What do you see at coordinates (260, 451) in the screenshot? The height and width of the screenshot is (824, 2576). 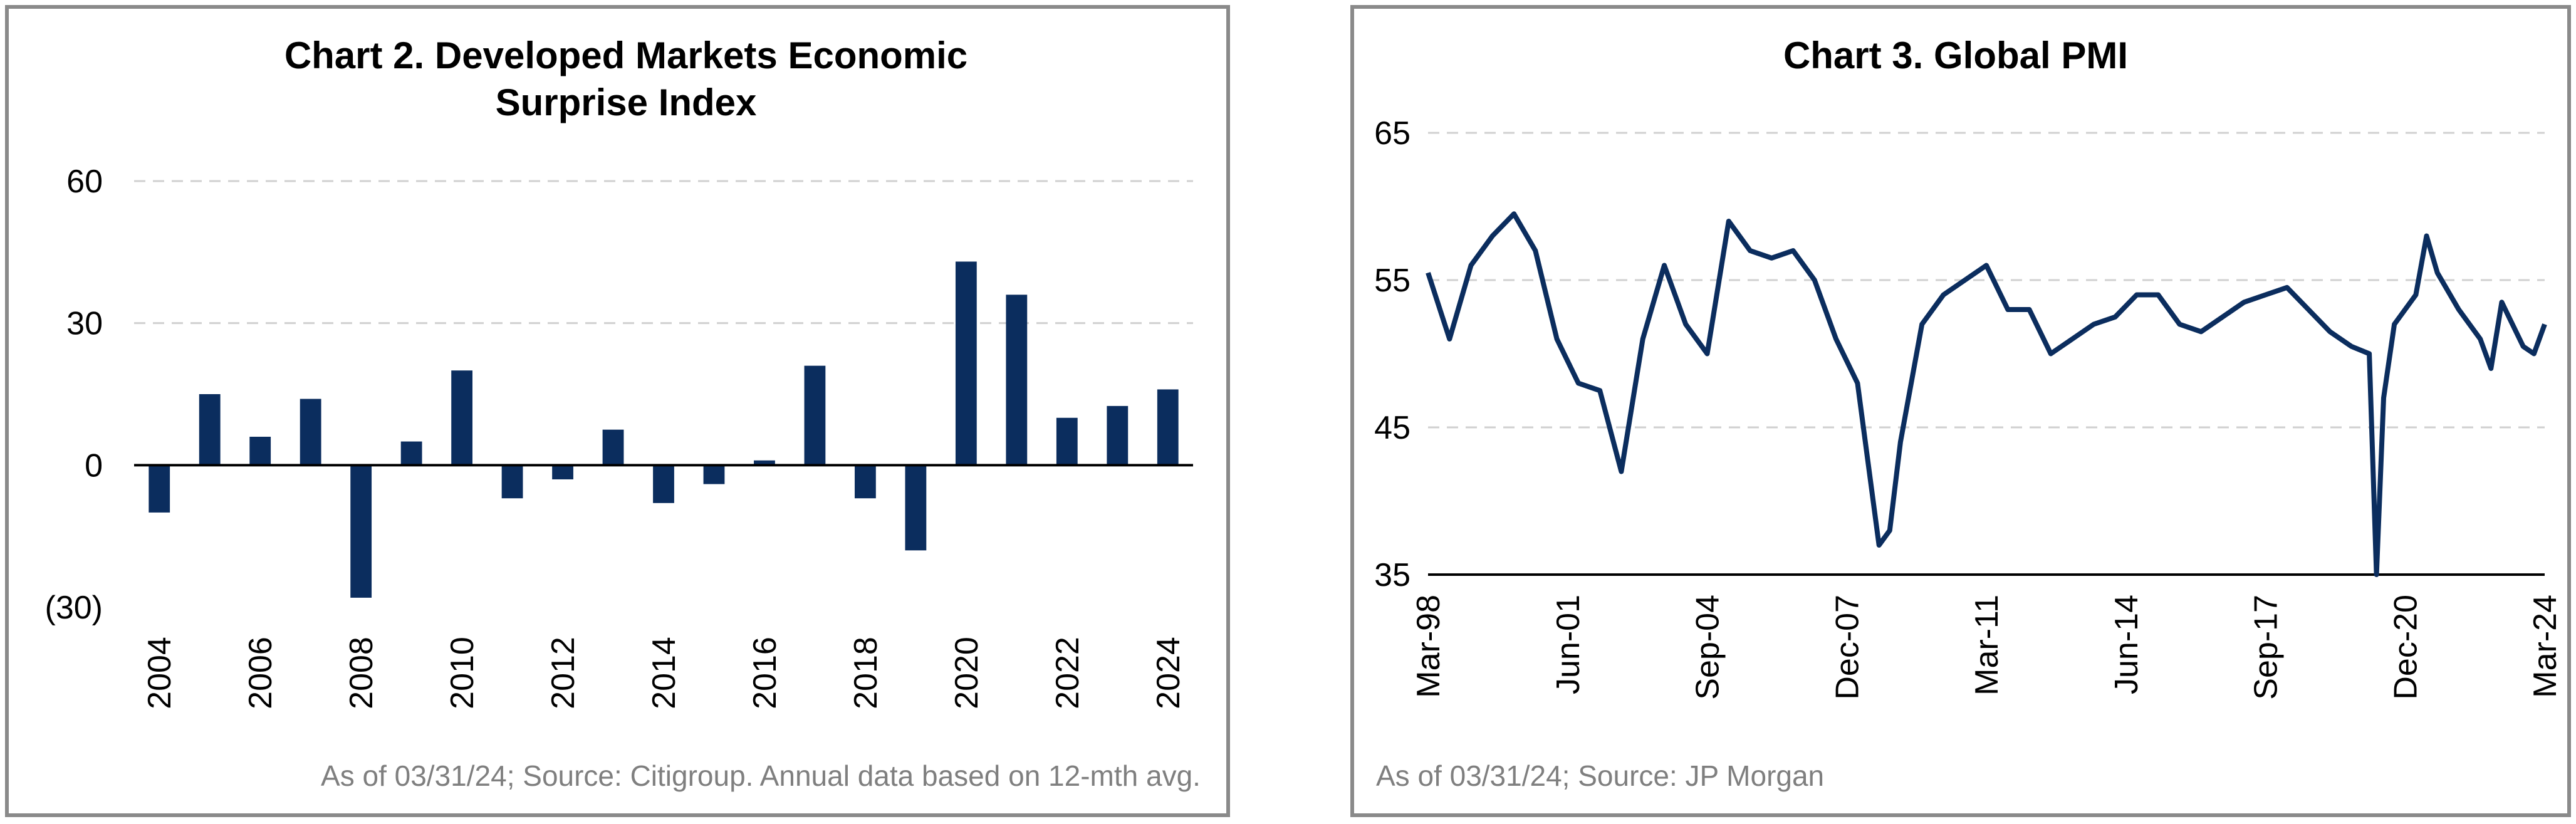 I see `chart-2-bar-2006` at bounding box center [260, 451].